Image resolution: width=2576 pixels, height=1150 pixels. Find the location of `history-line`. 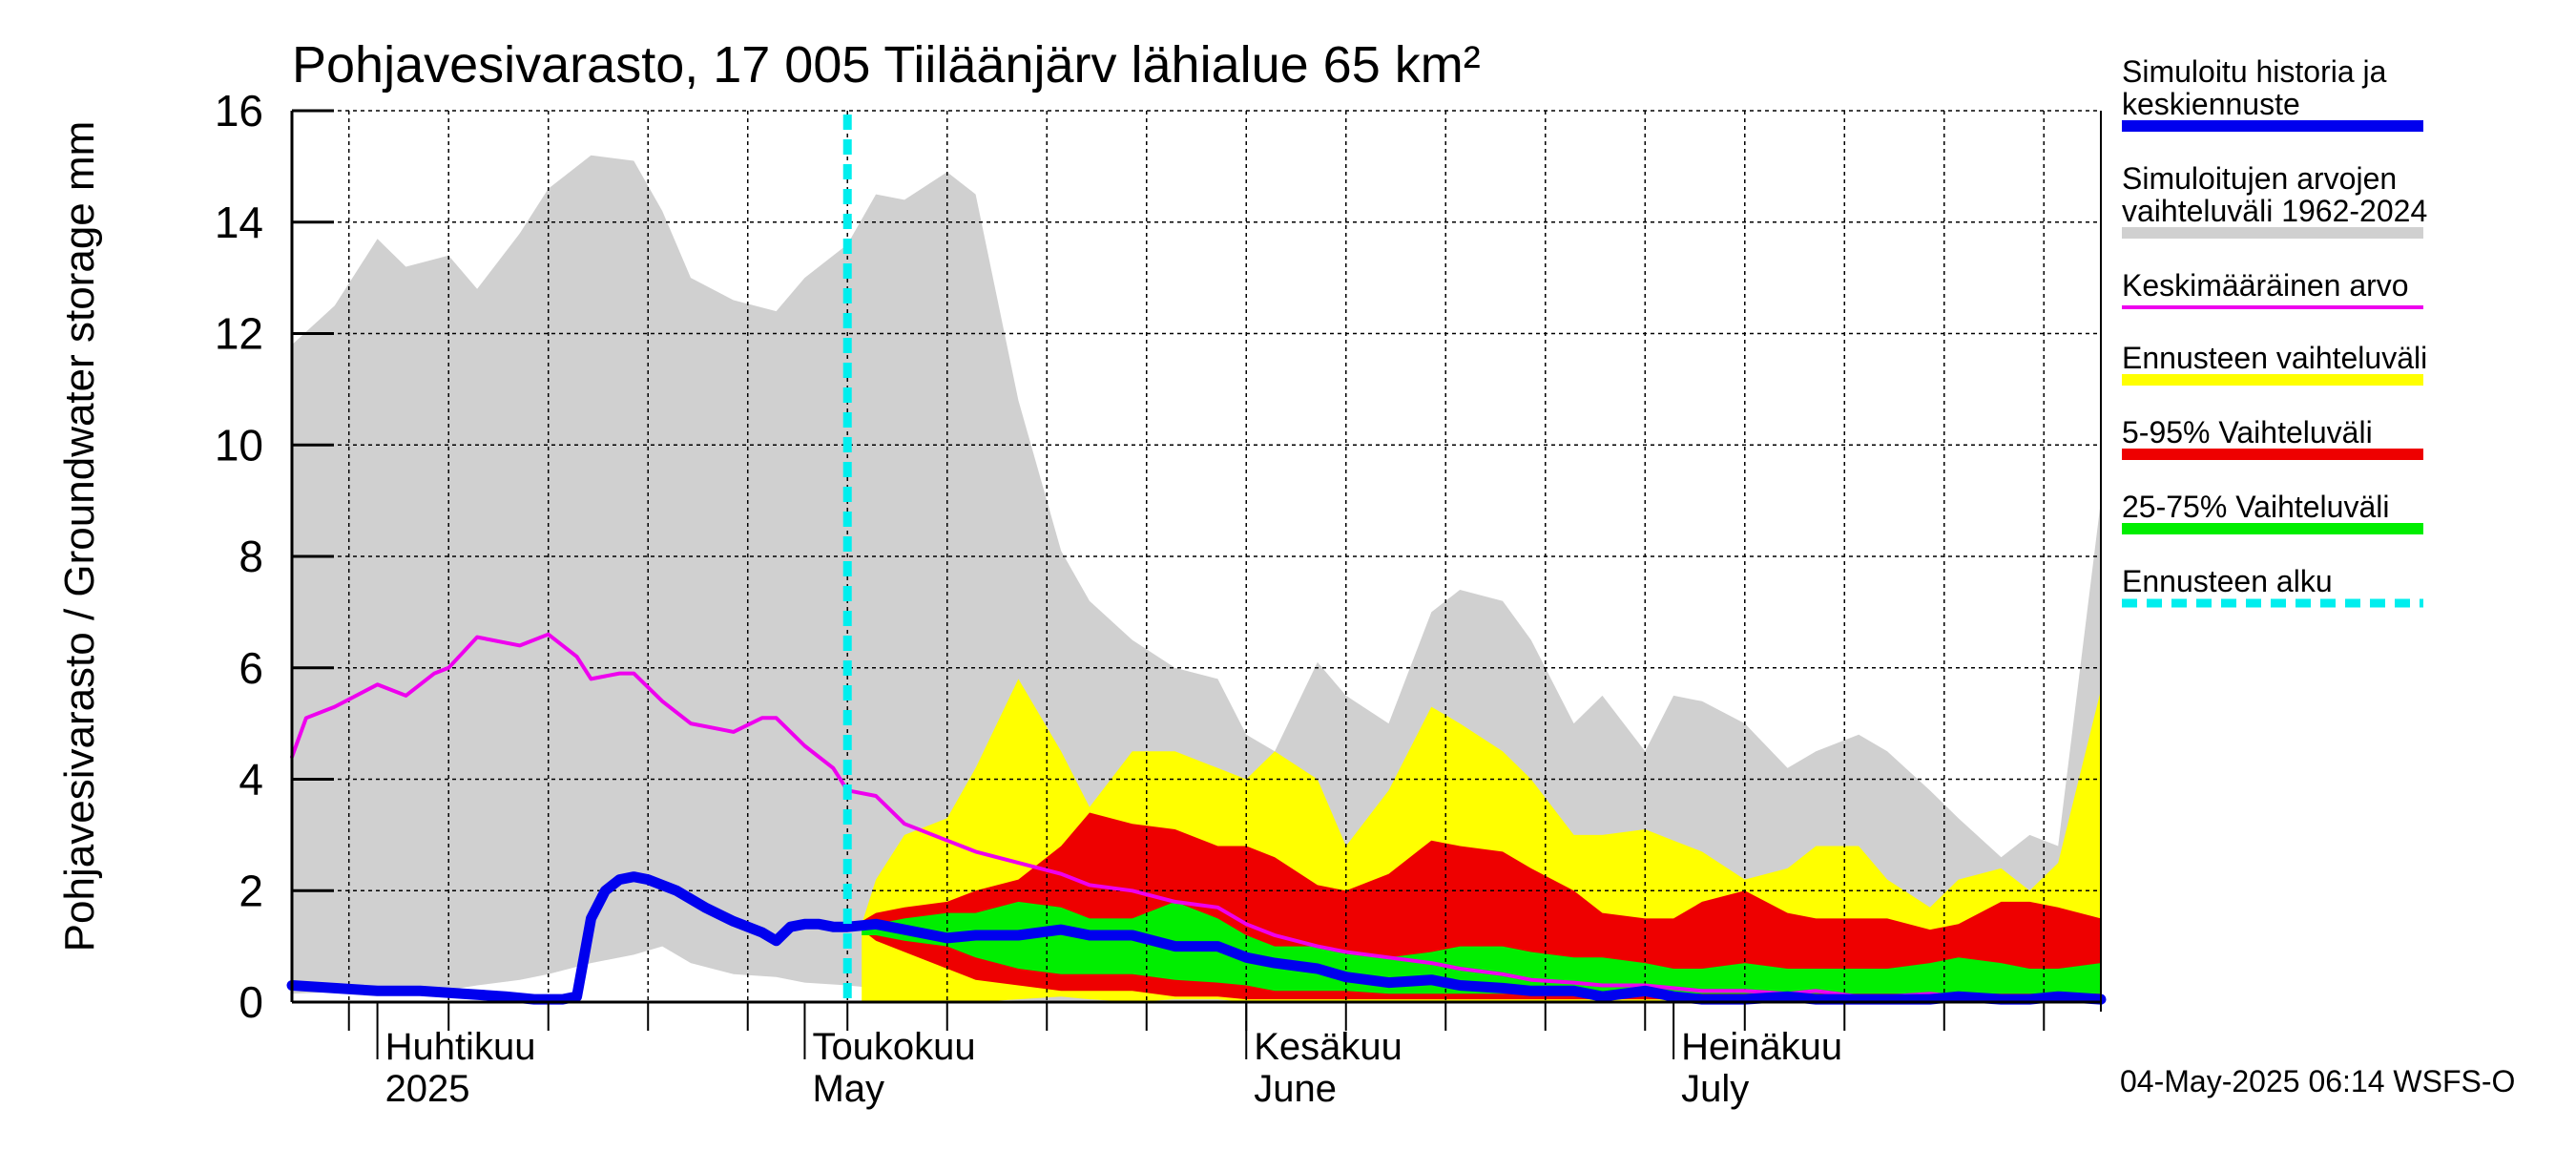

history-line is located at coordinates (1196, 938).